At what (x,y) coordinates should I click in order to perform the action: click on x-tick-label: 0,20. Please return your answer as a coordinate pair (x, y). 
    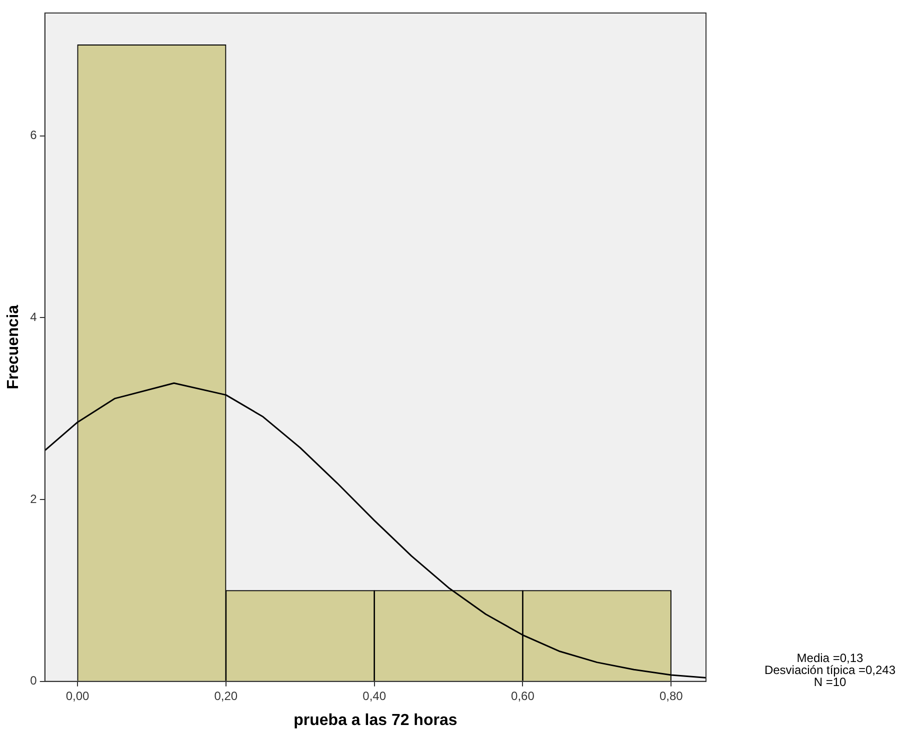
    Looking at the image, I should click on (226, 695).